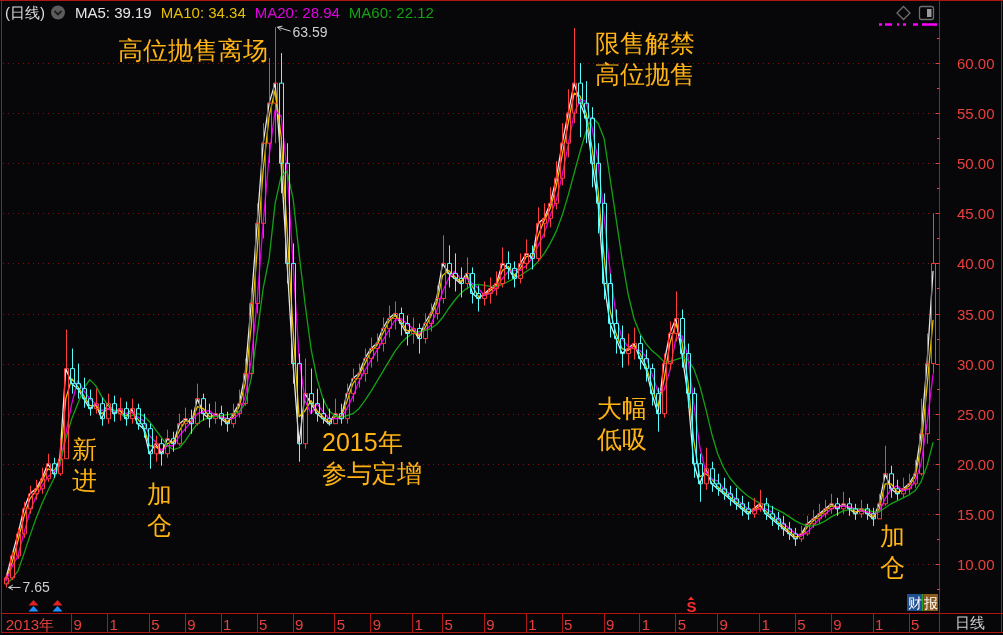 This screenshot has height=635, width=1003. Describe the element at coordinates (691, 606) in the screenshot. I see `annotation: S` at that location.